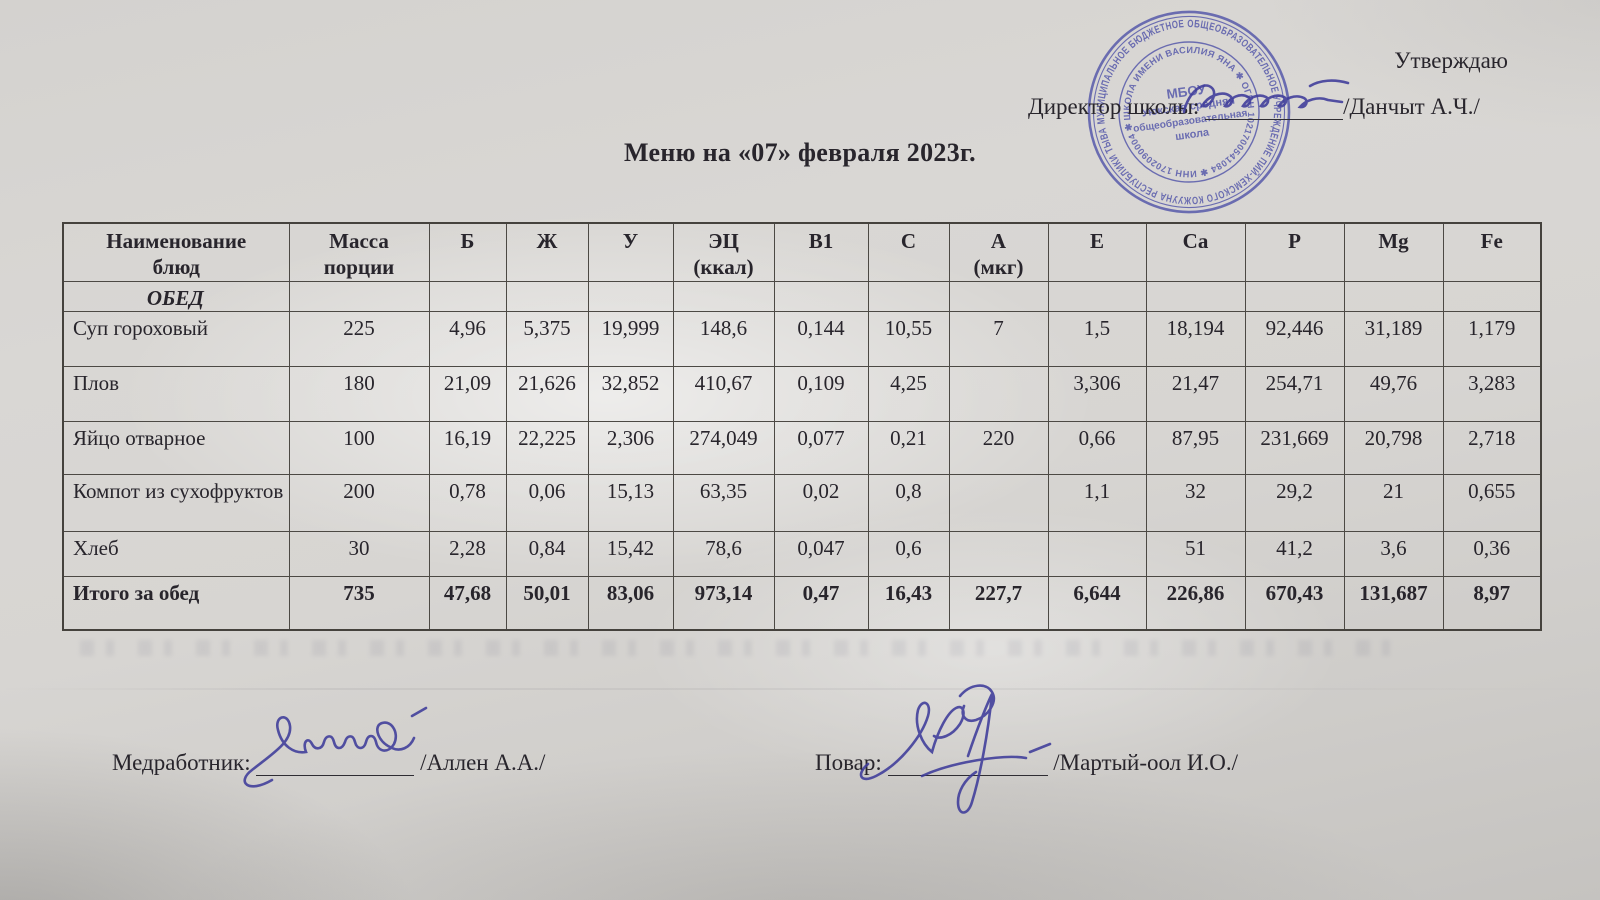 The image size is (1600, 900). Describe the element at coordinates (1195, 503) in the screenshot. I see `value-cell: 32` at that location.